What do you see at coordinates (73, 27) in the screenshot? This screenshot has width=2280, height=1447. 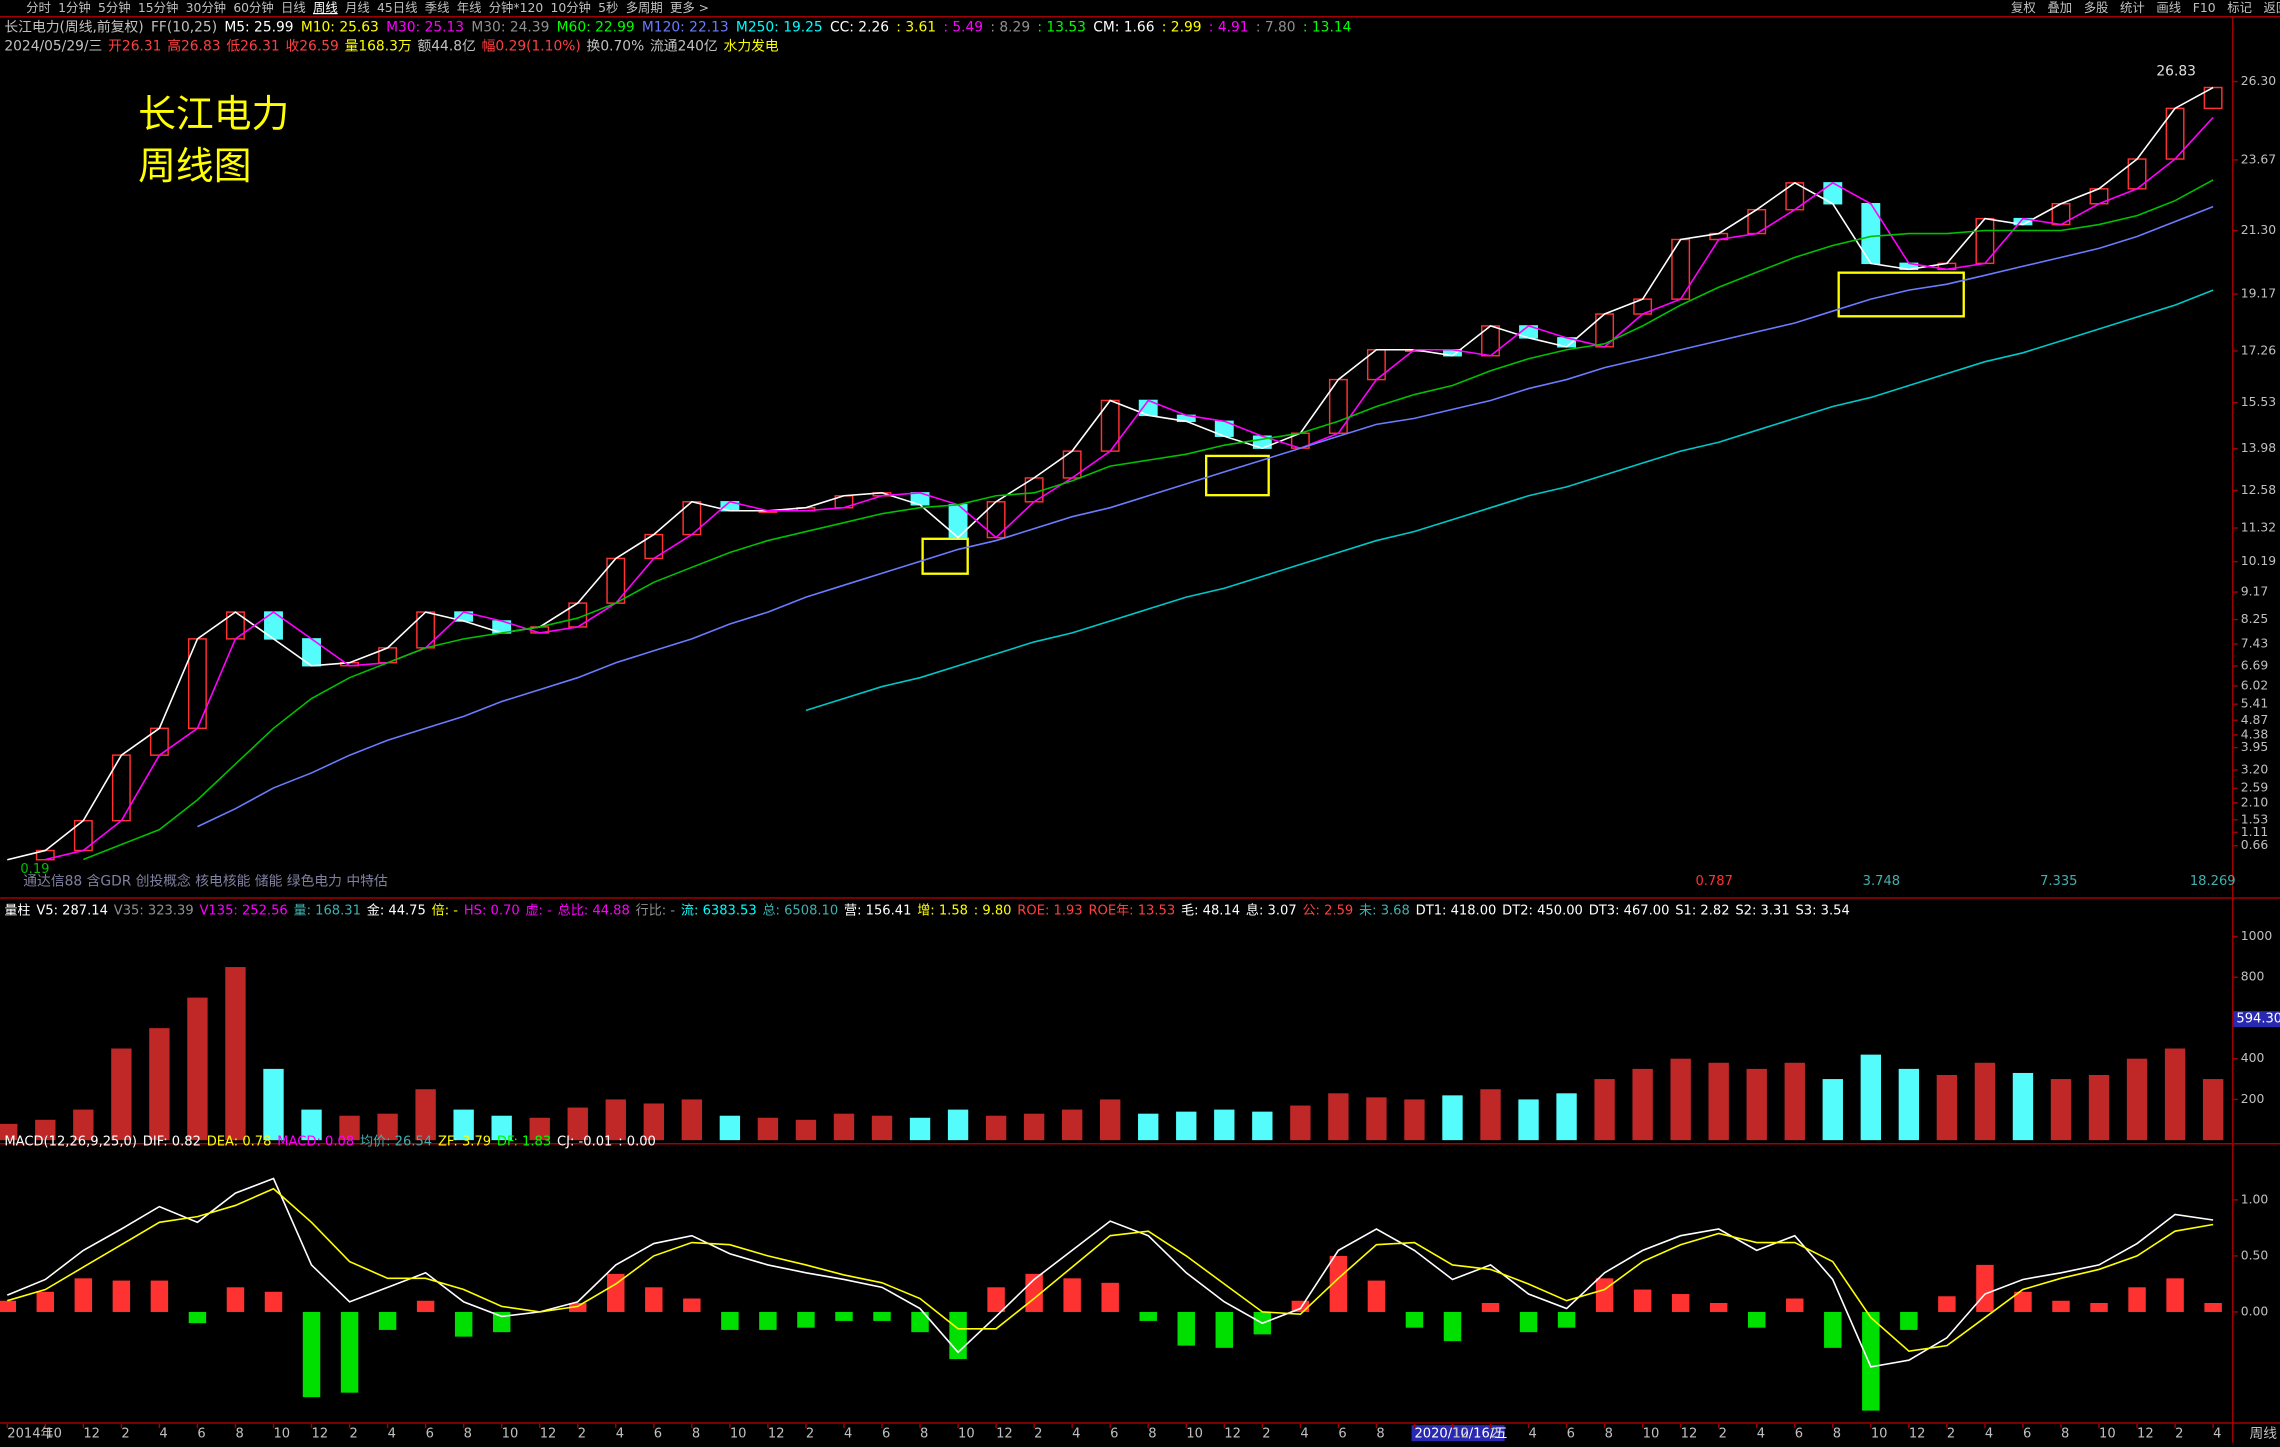 I see `info-token: 长江电力(周线,前复权)` at bounding box center [73, 27].